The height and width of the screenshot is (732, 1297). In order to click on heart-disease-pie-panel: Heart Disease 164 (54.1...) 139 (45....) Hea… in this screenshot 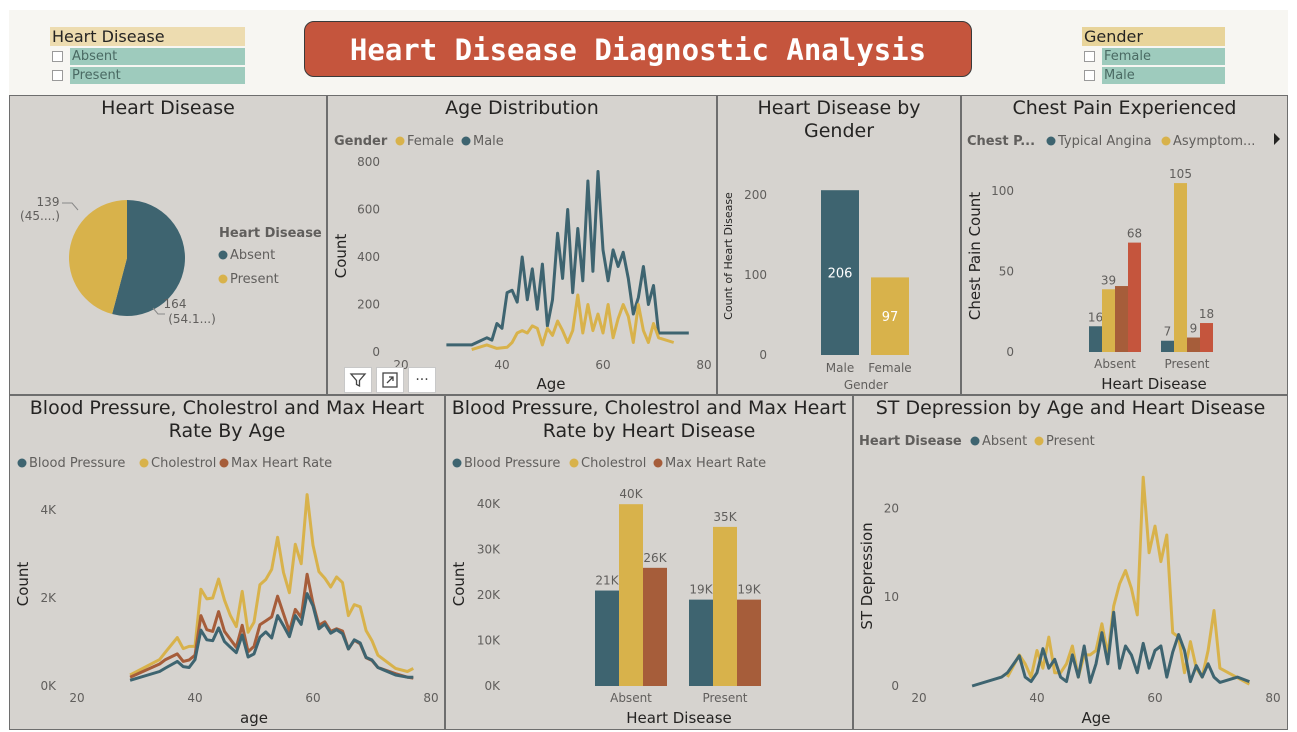, I will do `click(168, 245)`.